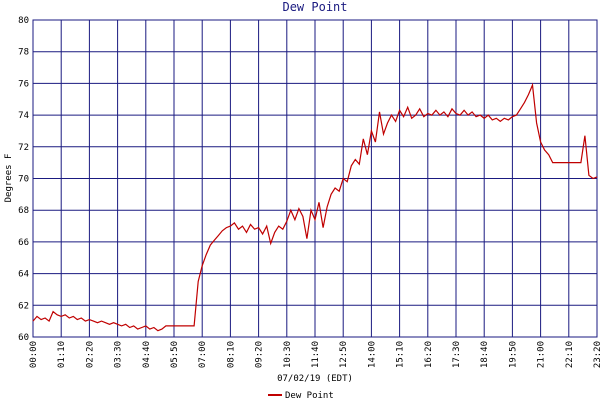 This screenshot has height=400, width=600. Describe the element at coordinates (119, 354) in the screenshot. I see `x-tick-label: 03:30` at that location.